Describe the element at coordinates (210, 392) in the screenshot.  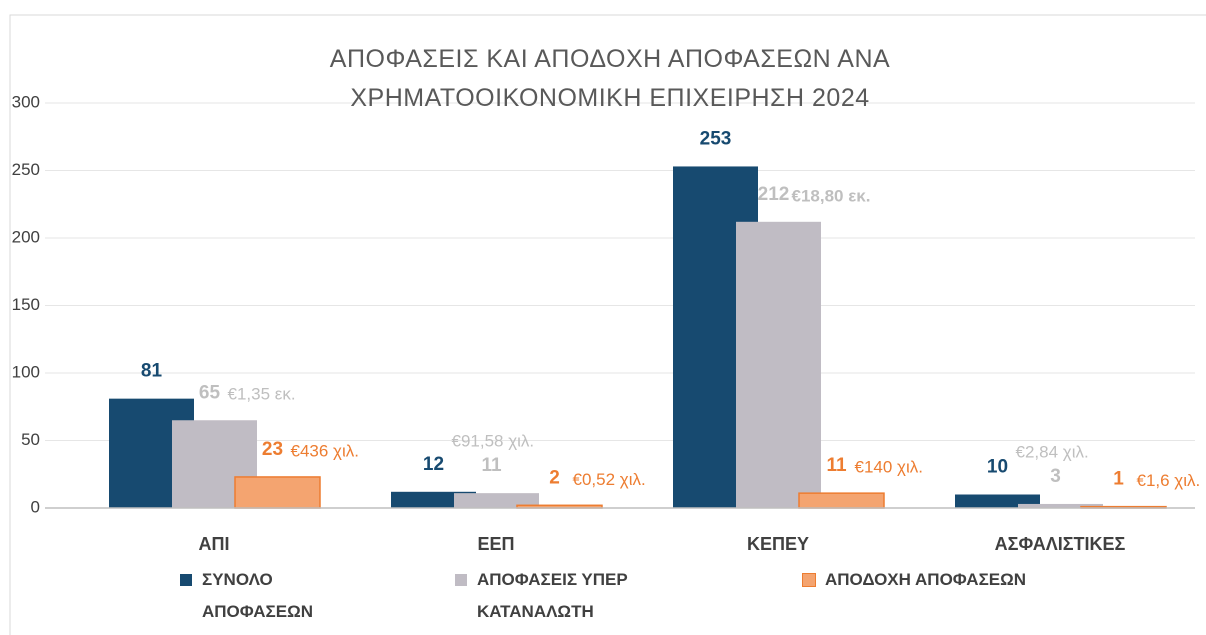
I see `value-label: 65` at that location.